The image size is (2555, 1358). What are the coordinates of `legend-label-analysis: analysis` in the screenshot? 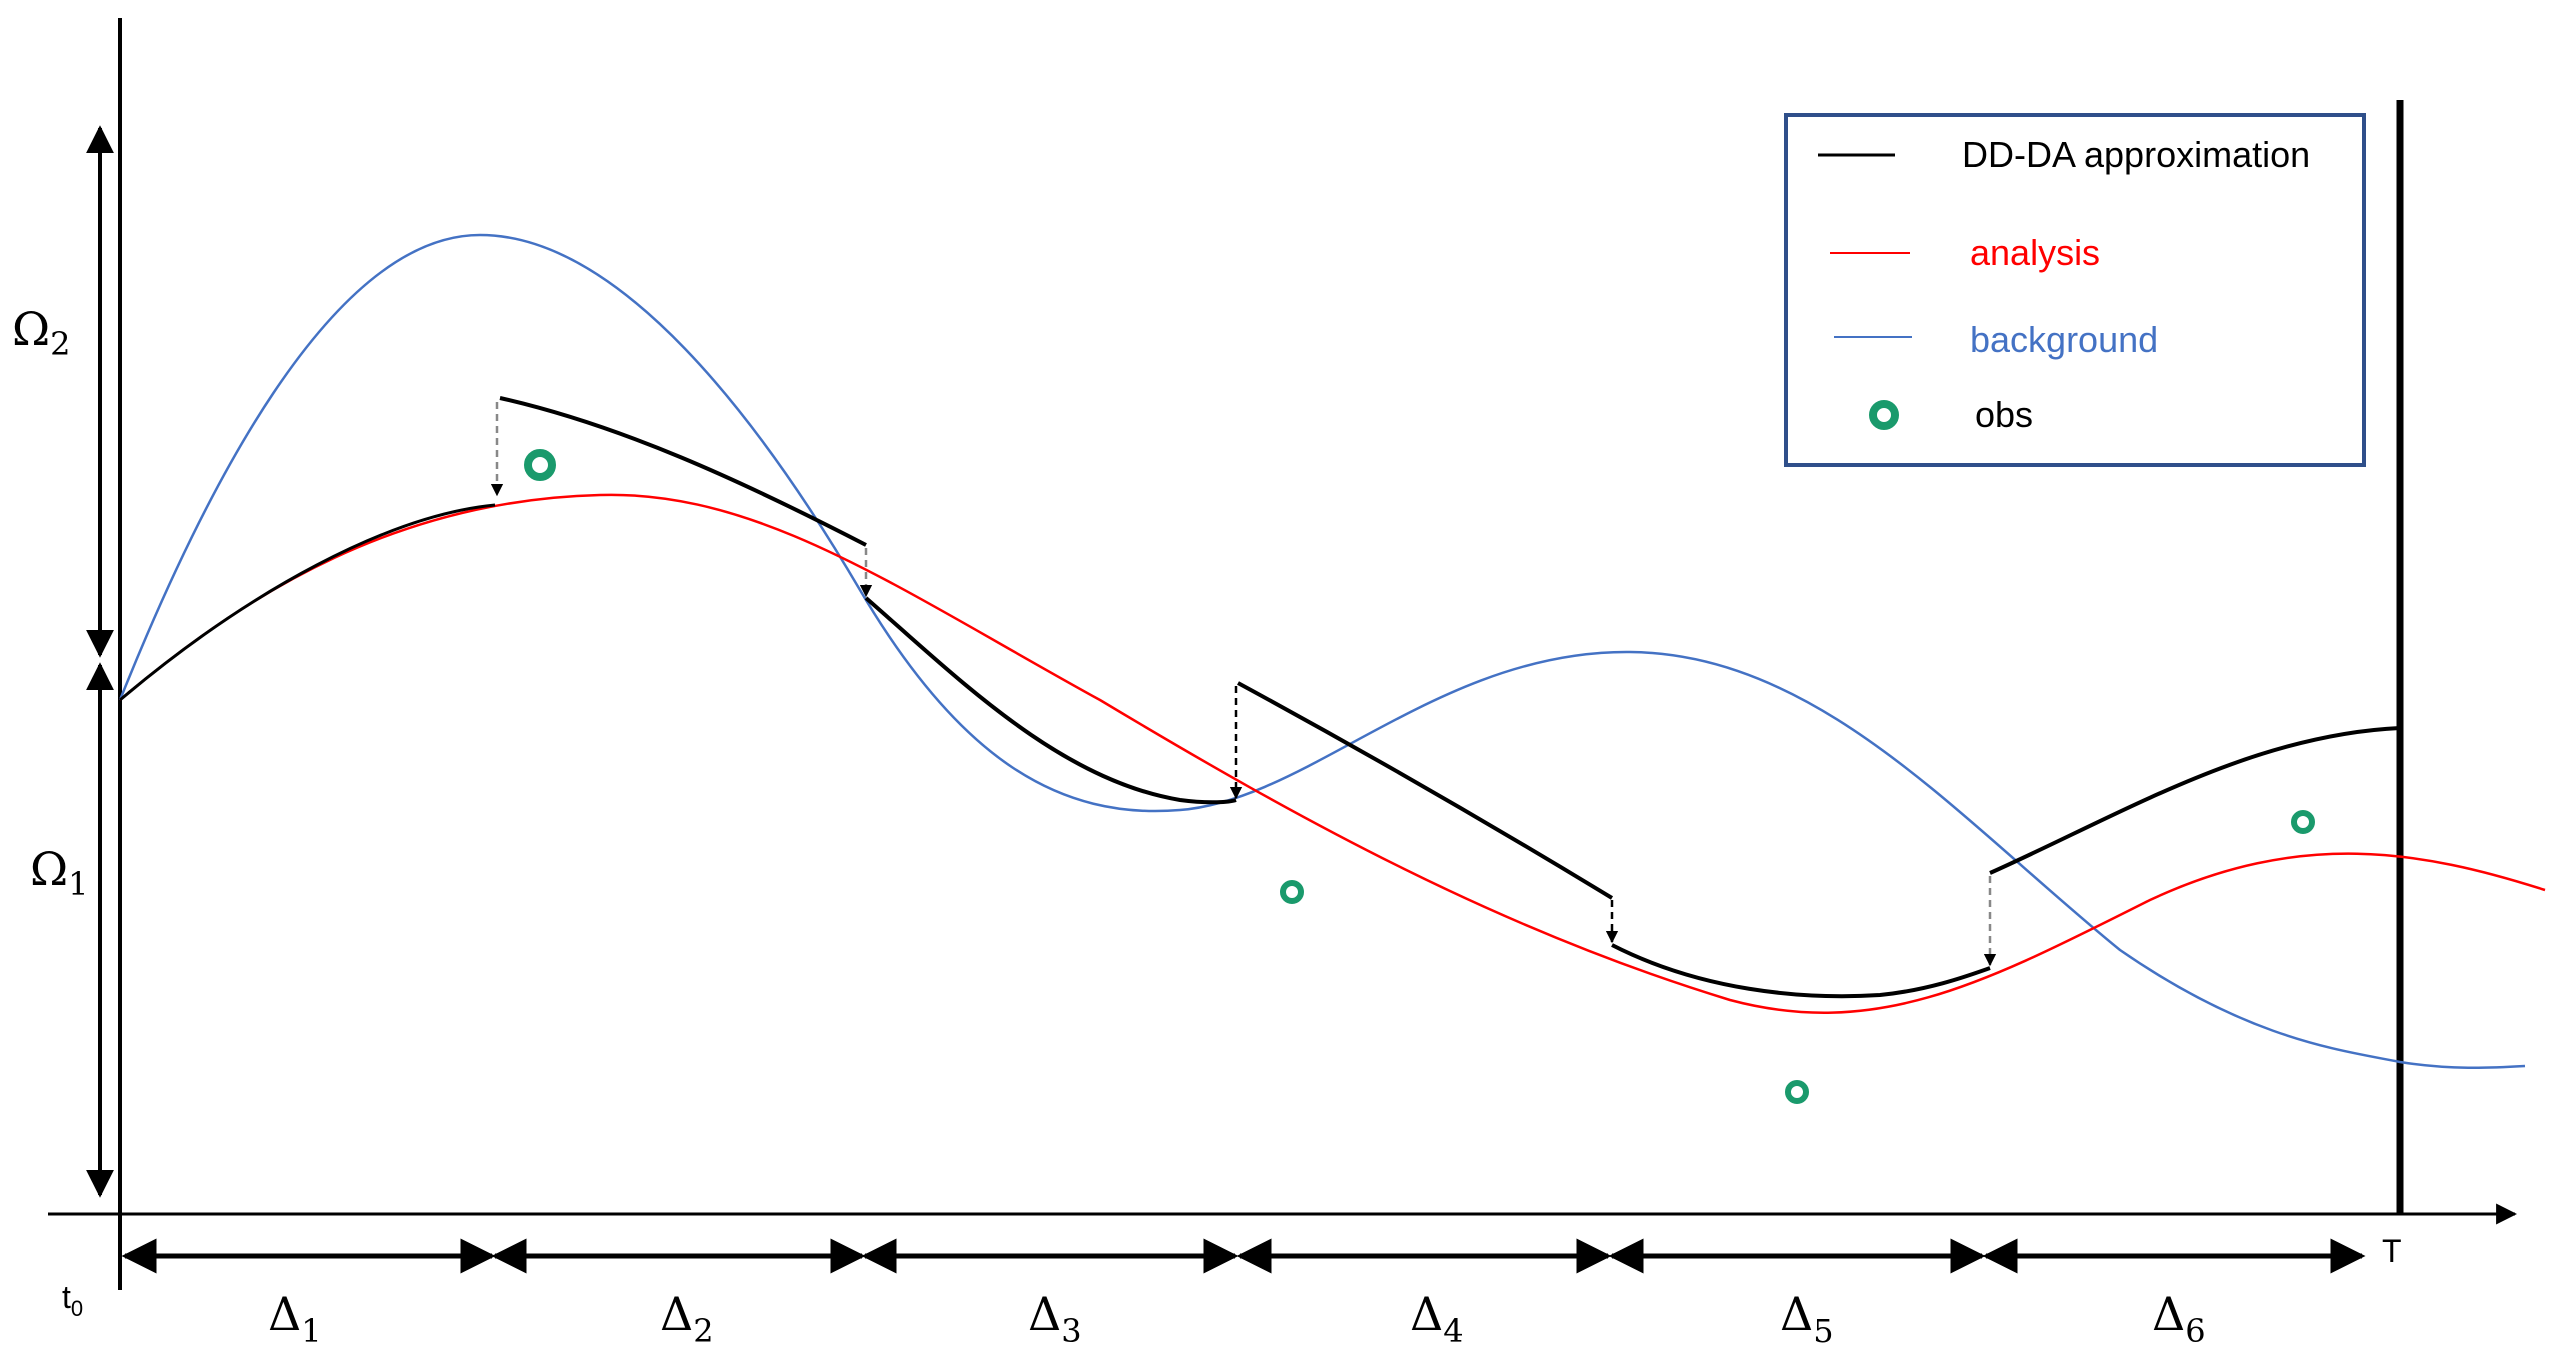 It's located at (2035, 252).